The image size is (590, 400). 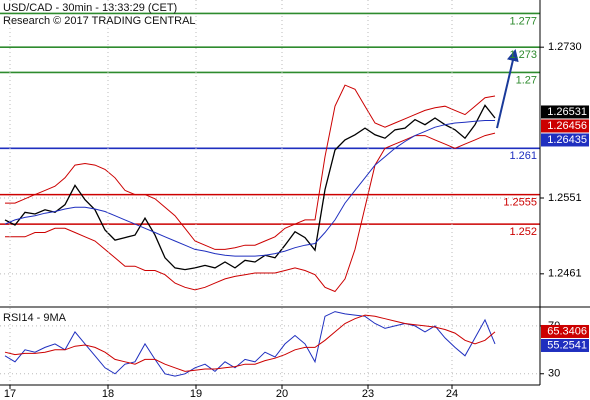 I want to click on price-box-label: 55.2541, so click(x=567, y=345).